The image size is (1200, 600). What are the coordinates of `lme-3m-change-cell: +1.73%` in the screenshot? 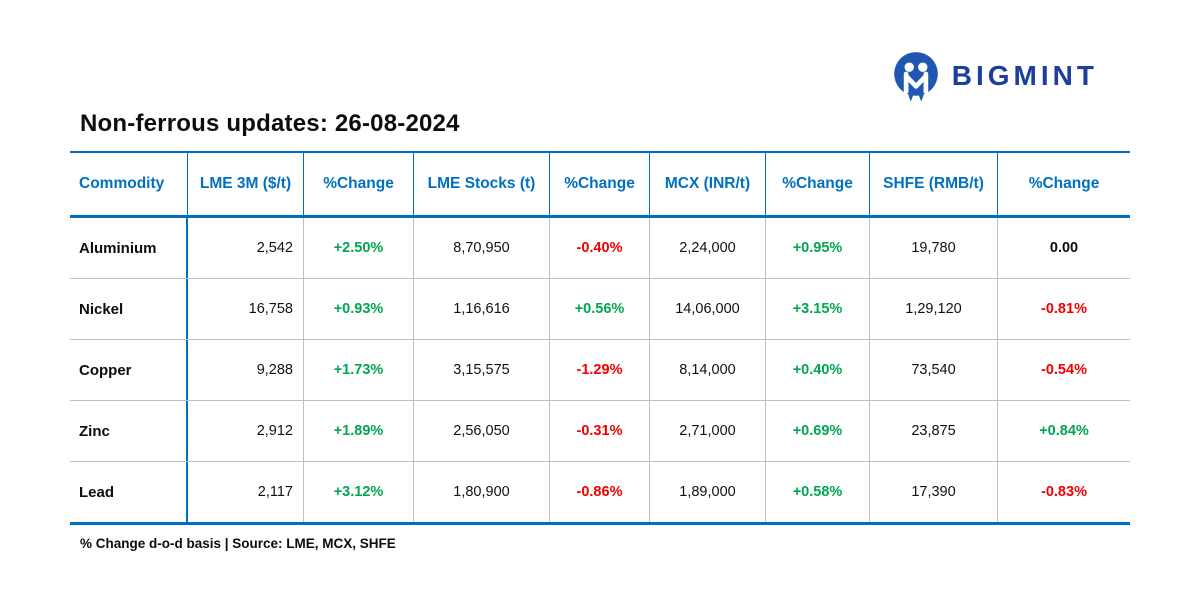 It's located at (359, 370).